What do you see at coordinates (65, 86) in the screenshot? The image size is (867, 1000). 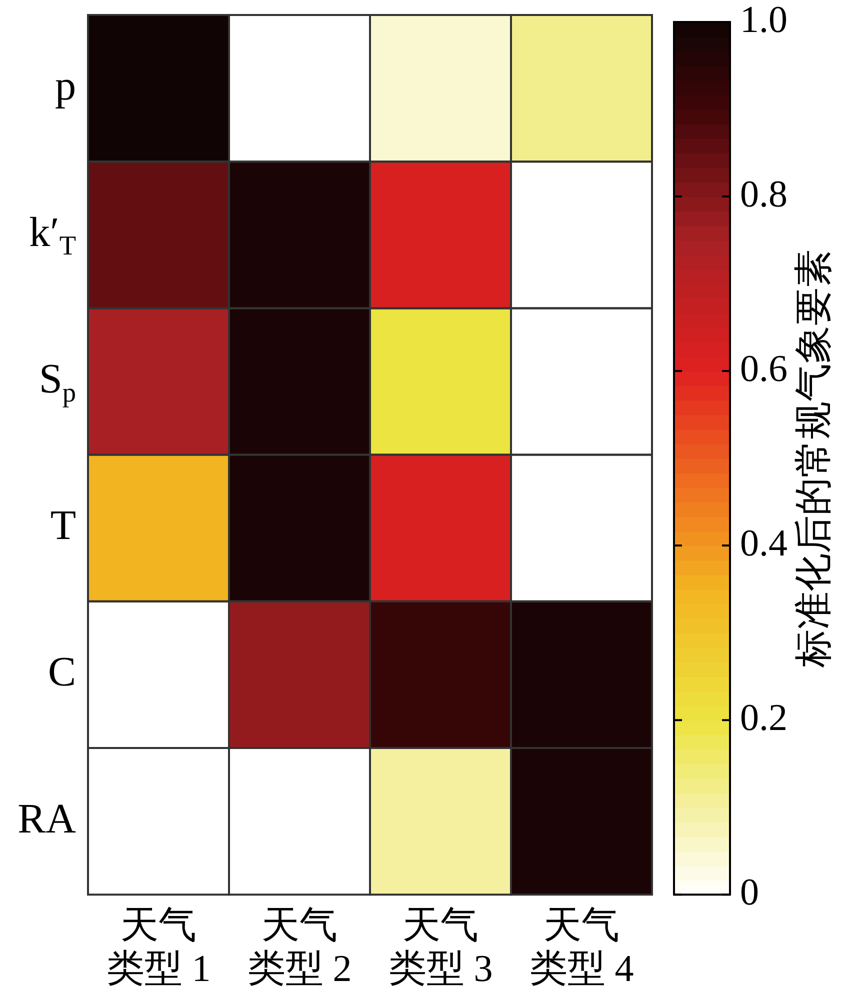 I see `y-tick-label: p` at bounding box center [65, 86].